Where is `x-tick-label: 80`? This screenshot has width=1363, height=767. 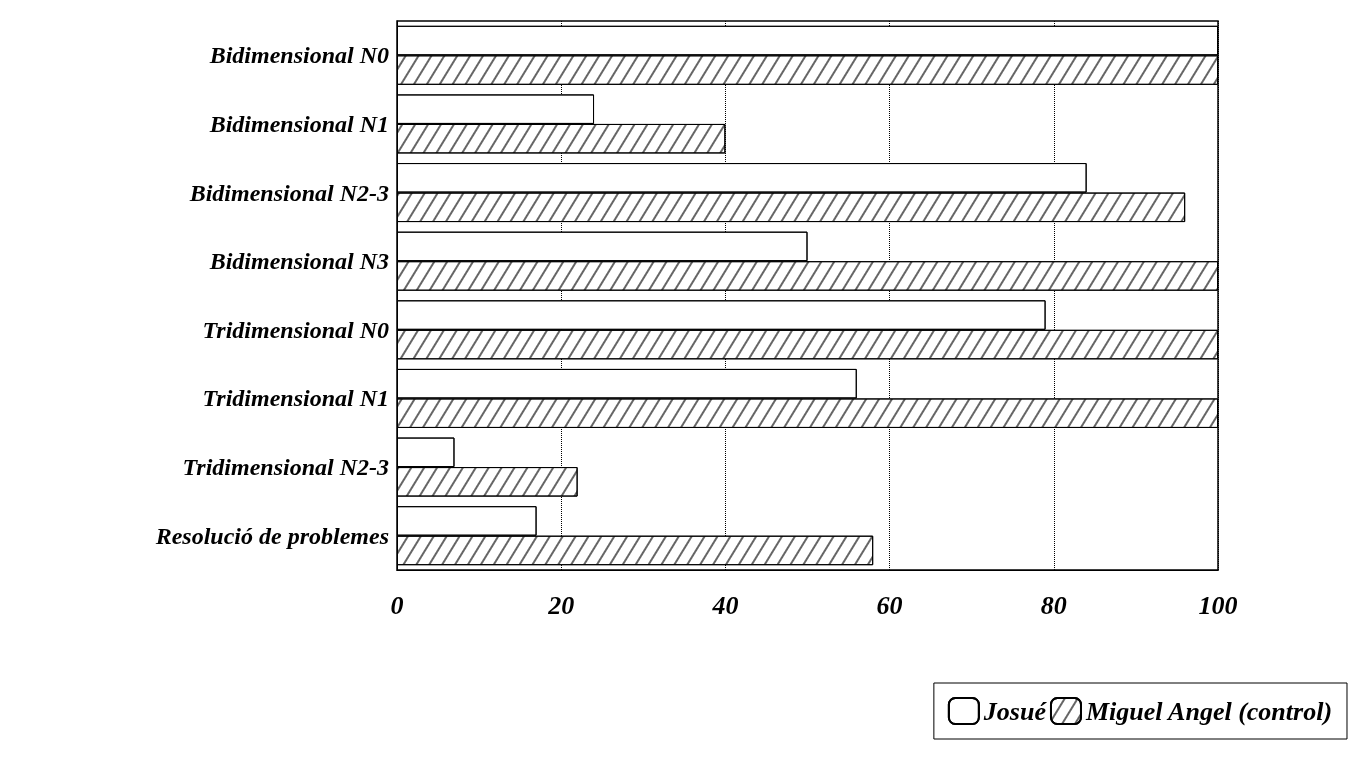
x-tick-label: 80 is located at coordinates (1053, 605).